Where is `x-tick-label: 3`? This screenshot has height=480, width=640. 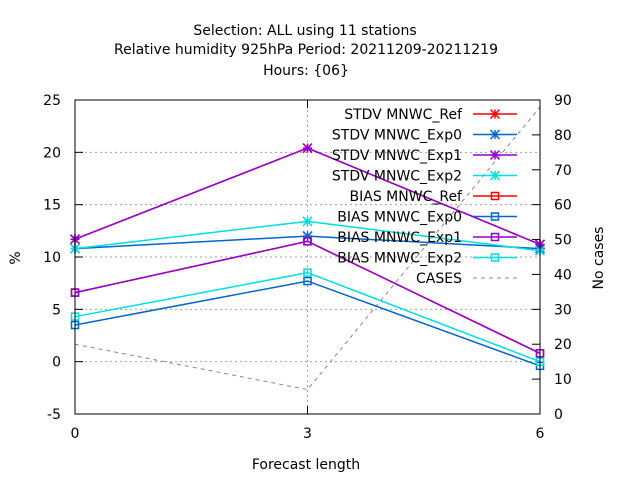 x-tick-label: 3 is located at coordinates (307, 434).